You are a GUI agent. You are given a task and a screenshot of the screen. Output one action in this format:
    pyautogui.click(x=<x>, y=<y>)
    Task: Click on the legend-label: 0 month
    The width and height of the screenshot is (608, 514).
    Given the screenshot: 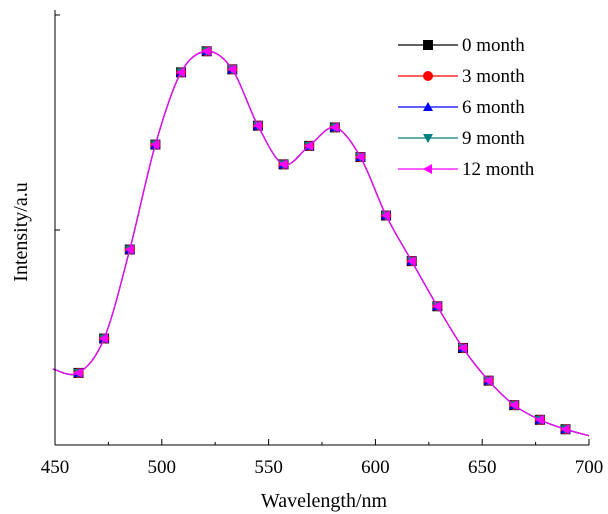 What is the action you would take?
    pyautogui.click(x=493, y=45)
    